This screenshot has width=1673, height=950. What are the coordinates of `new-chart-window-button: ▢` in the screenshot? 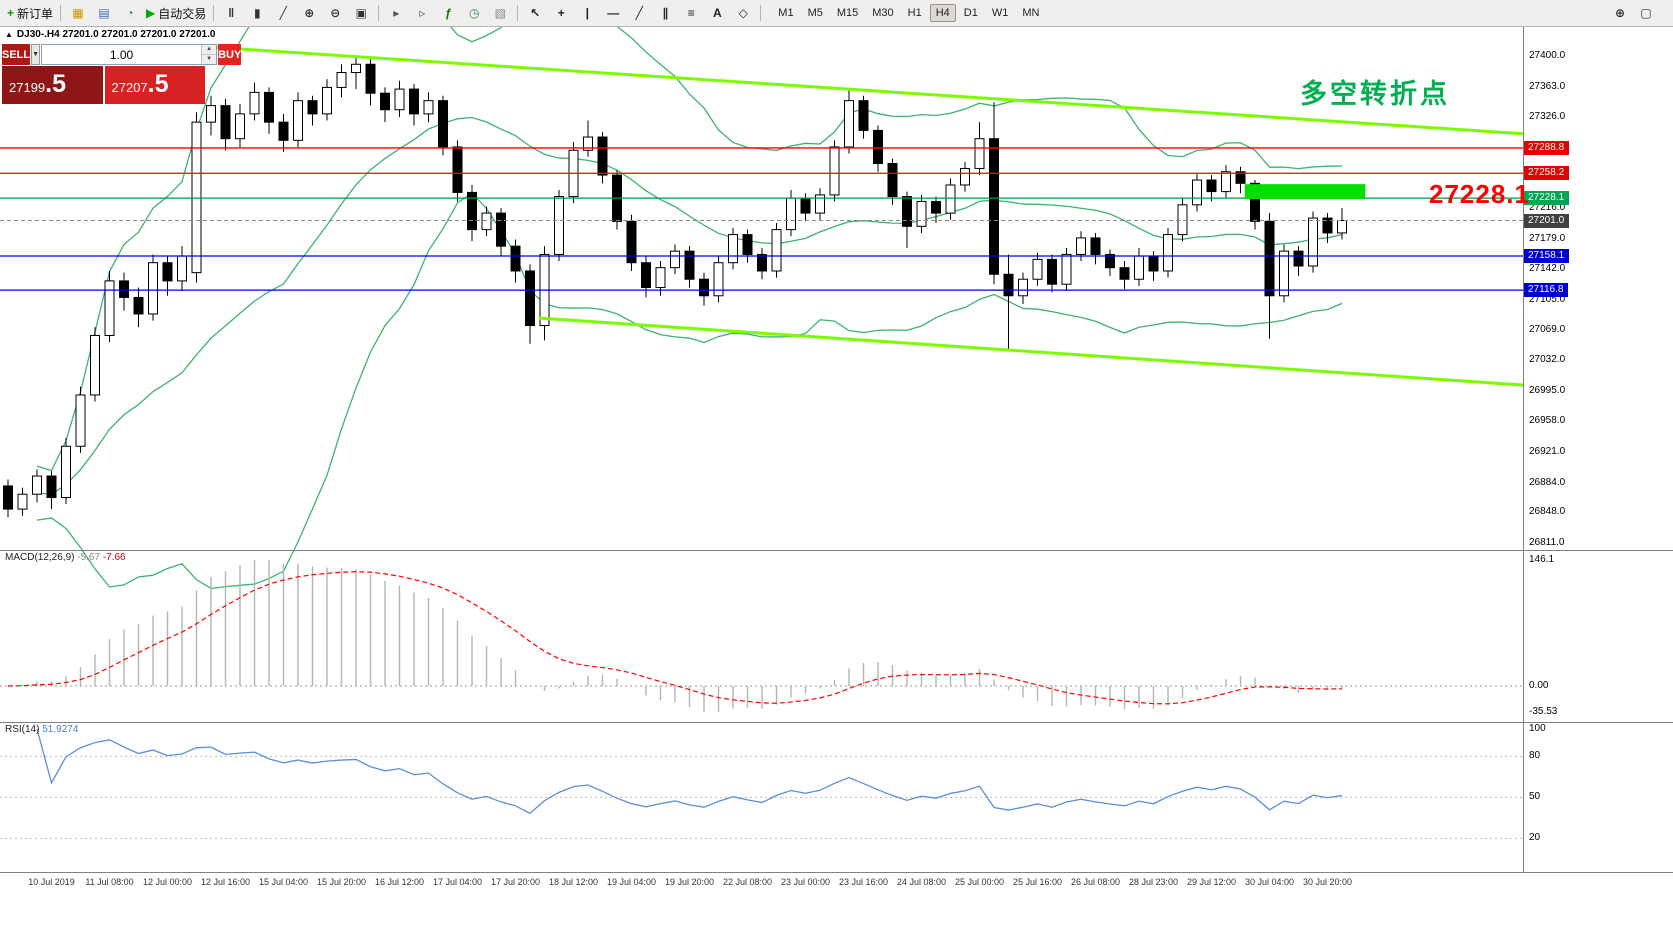 It's located at (1646, 13).